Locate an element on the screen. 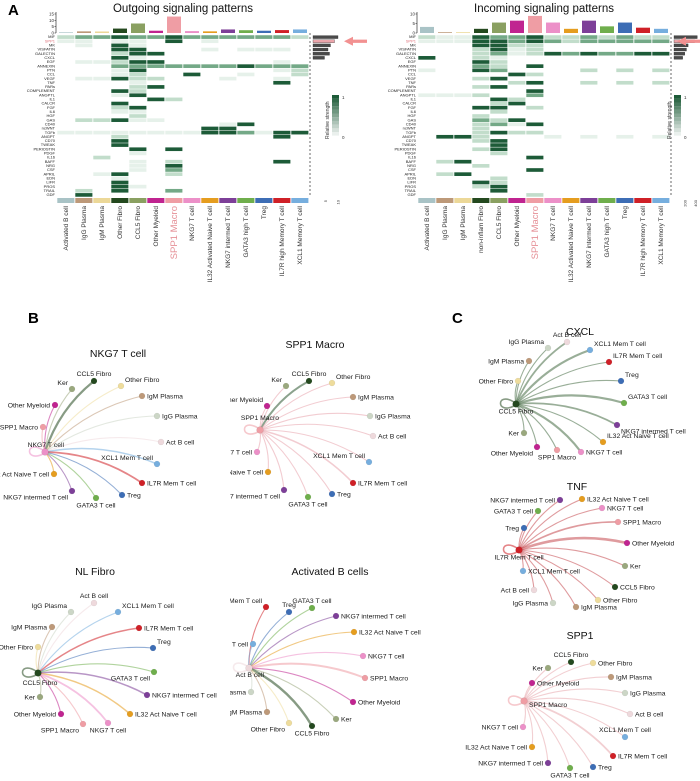  cell-node-label: Other Myeloid is located at coordinates (653, 544).